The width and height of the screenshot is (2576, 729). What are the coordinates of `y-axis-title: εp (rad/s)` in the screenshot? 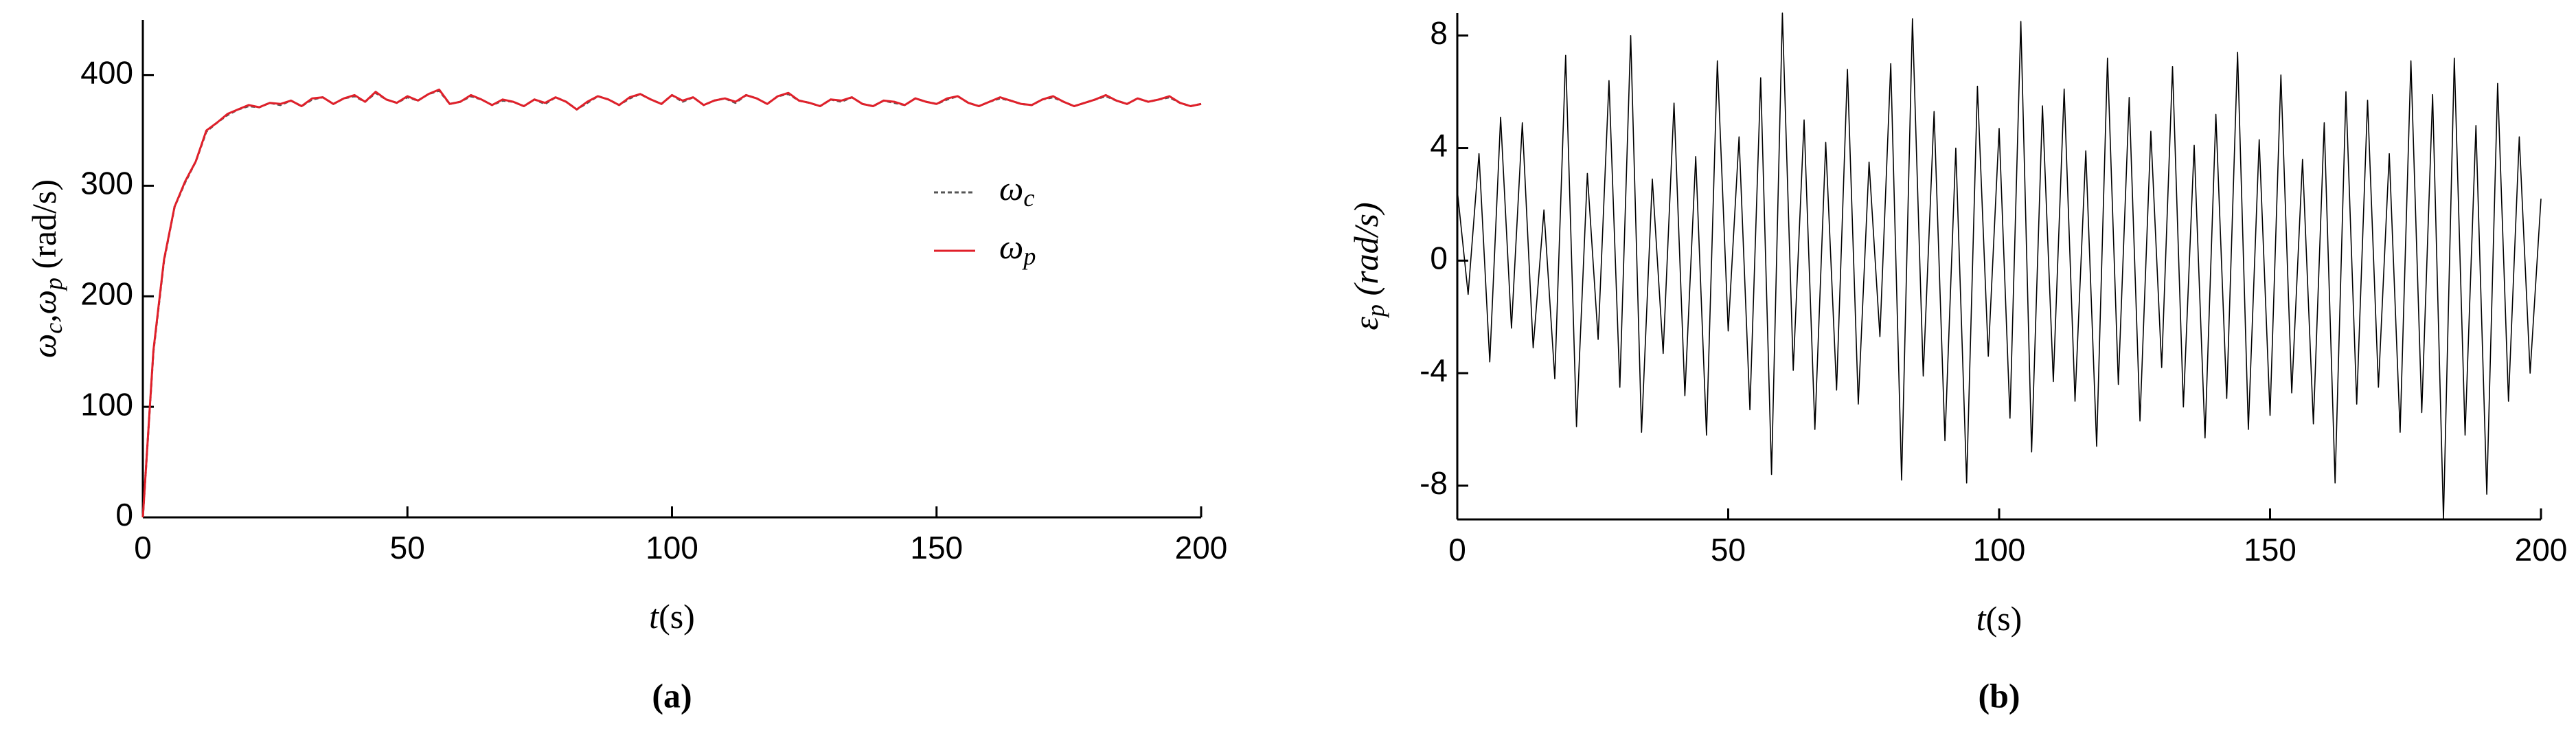 It's located at (1368, 266).